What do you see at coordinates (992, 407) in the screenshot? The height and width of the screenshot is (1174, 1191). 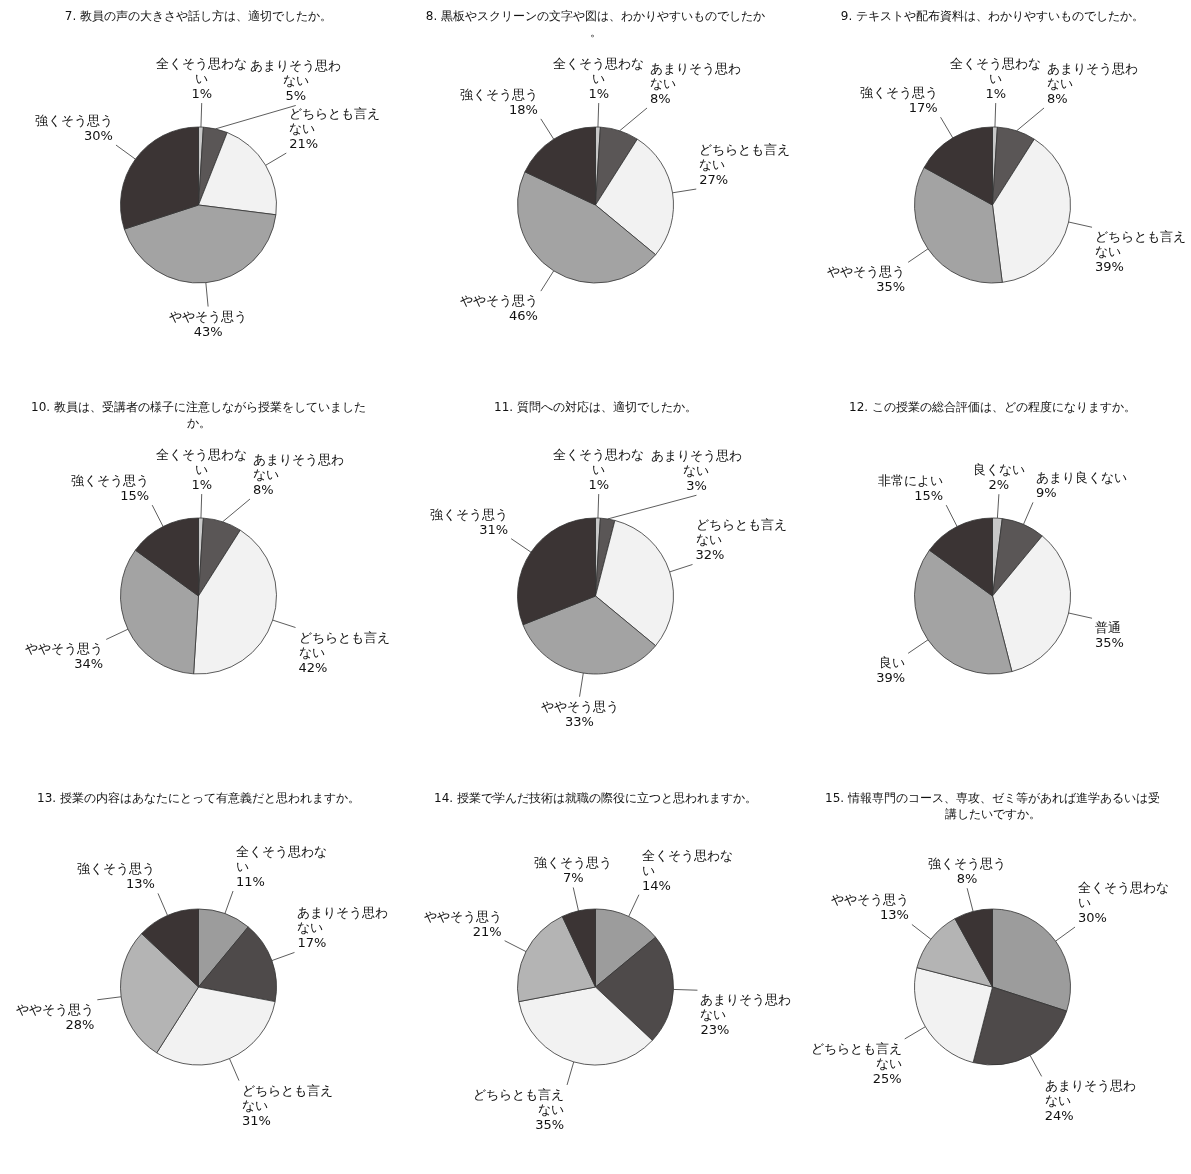 I see `title: 12. この授業の総合評価は、どの程度になりますか。` at bounding box center [992, 407].